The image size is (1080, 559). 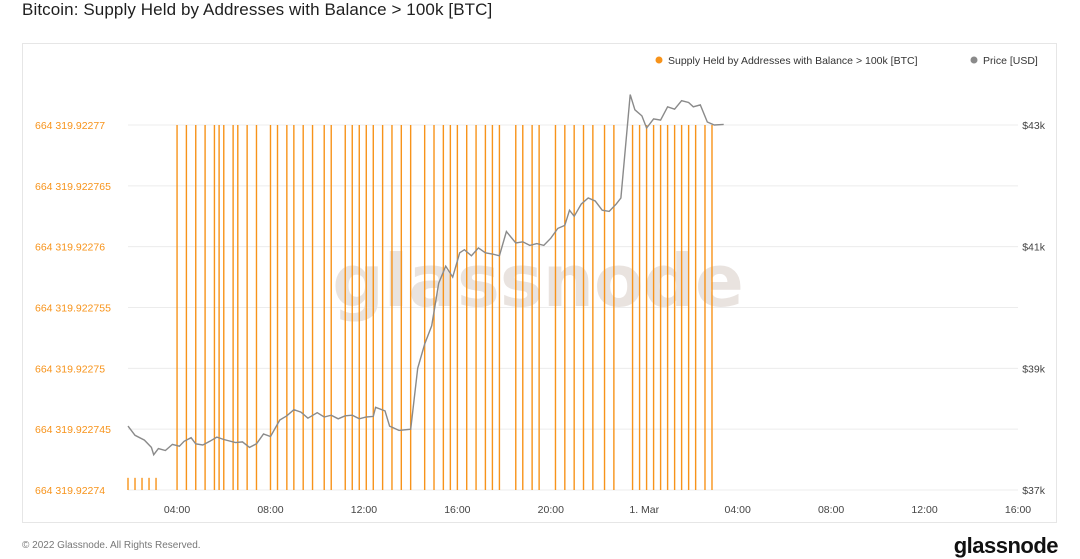 I want to click on x-tick-label: 08:00, so click(x=831, y=510).